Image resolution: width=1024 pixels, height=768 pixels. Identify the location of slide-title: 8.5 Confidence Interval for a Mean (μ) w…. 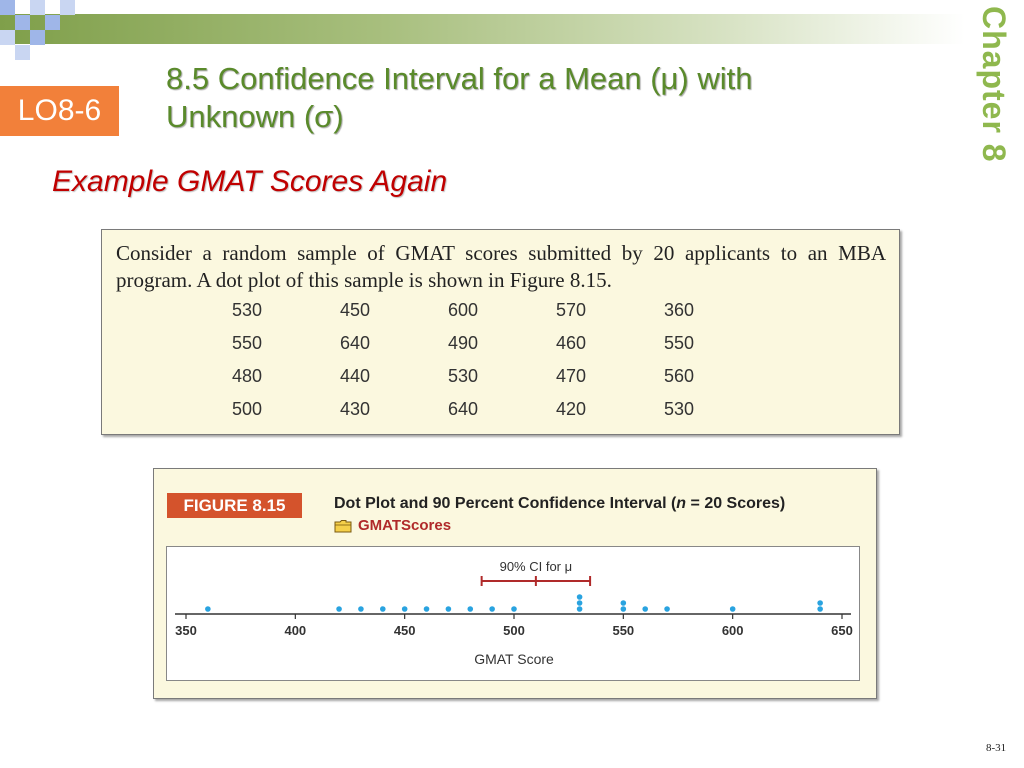
(546, 98).